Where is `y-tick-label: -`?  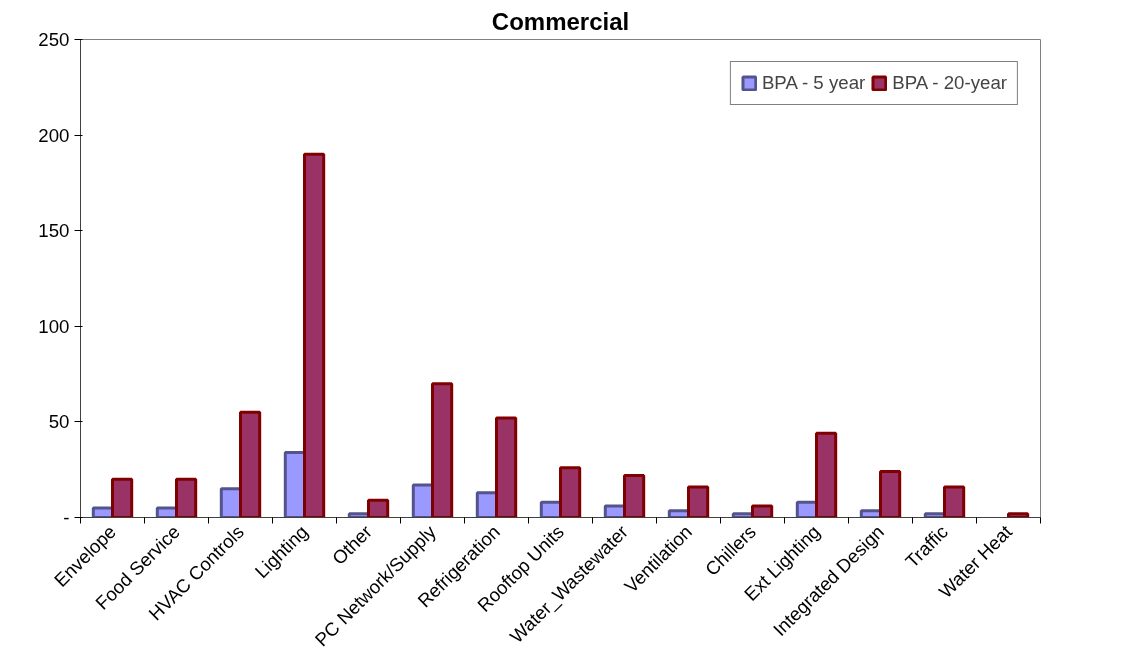
y-tick-label: - is located at coordinates (66, 517).